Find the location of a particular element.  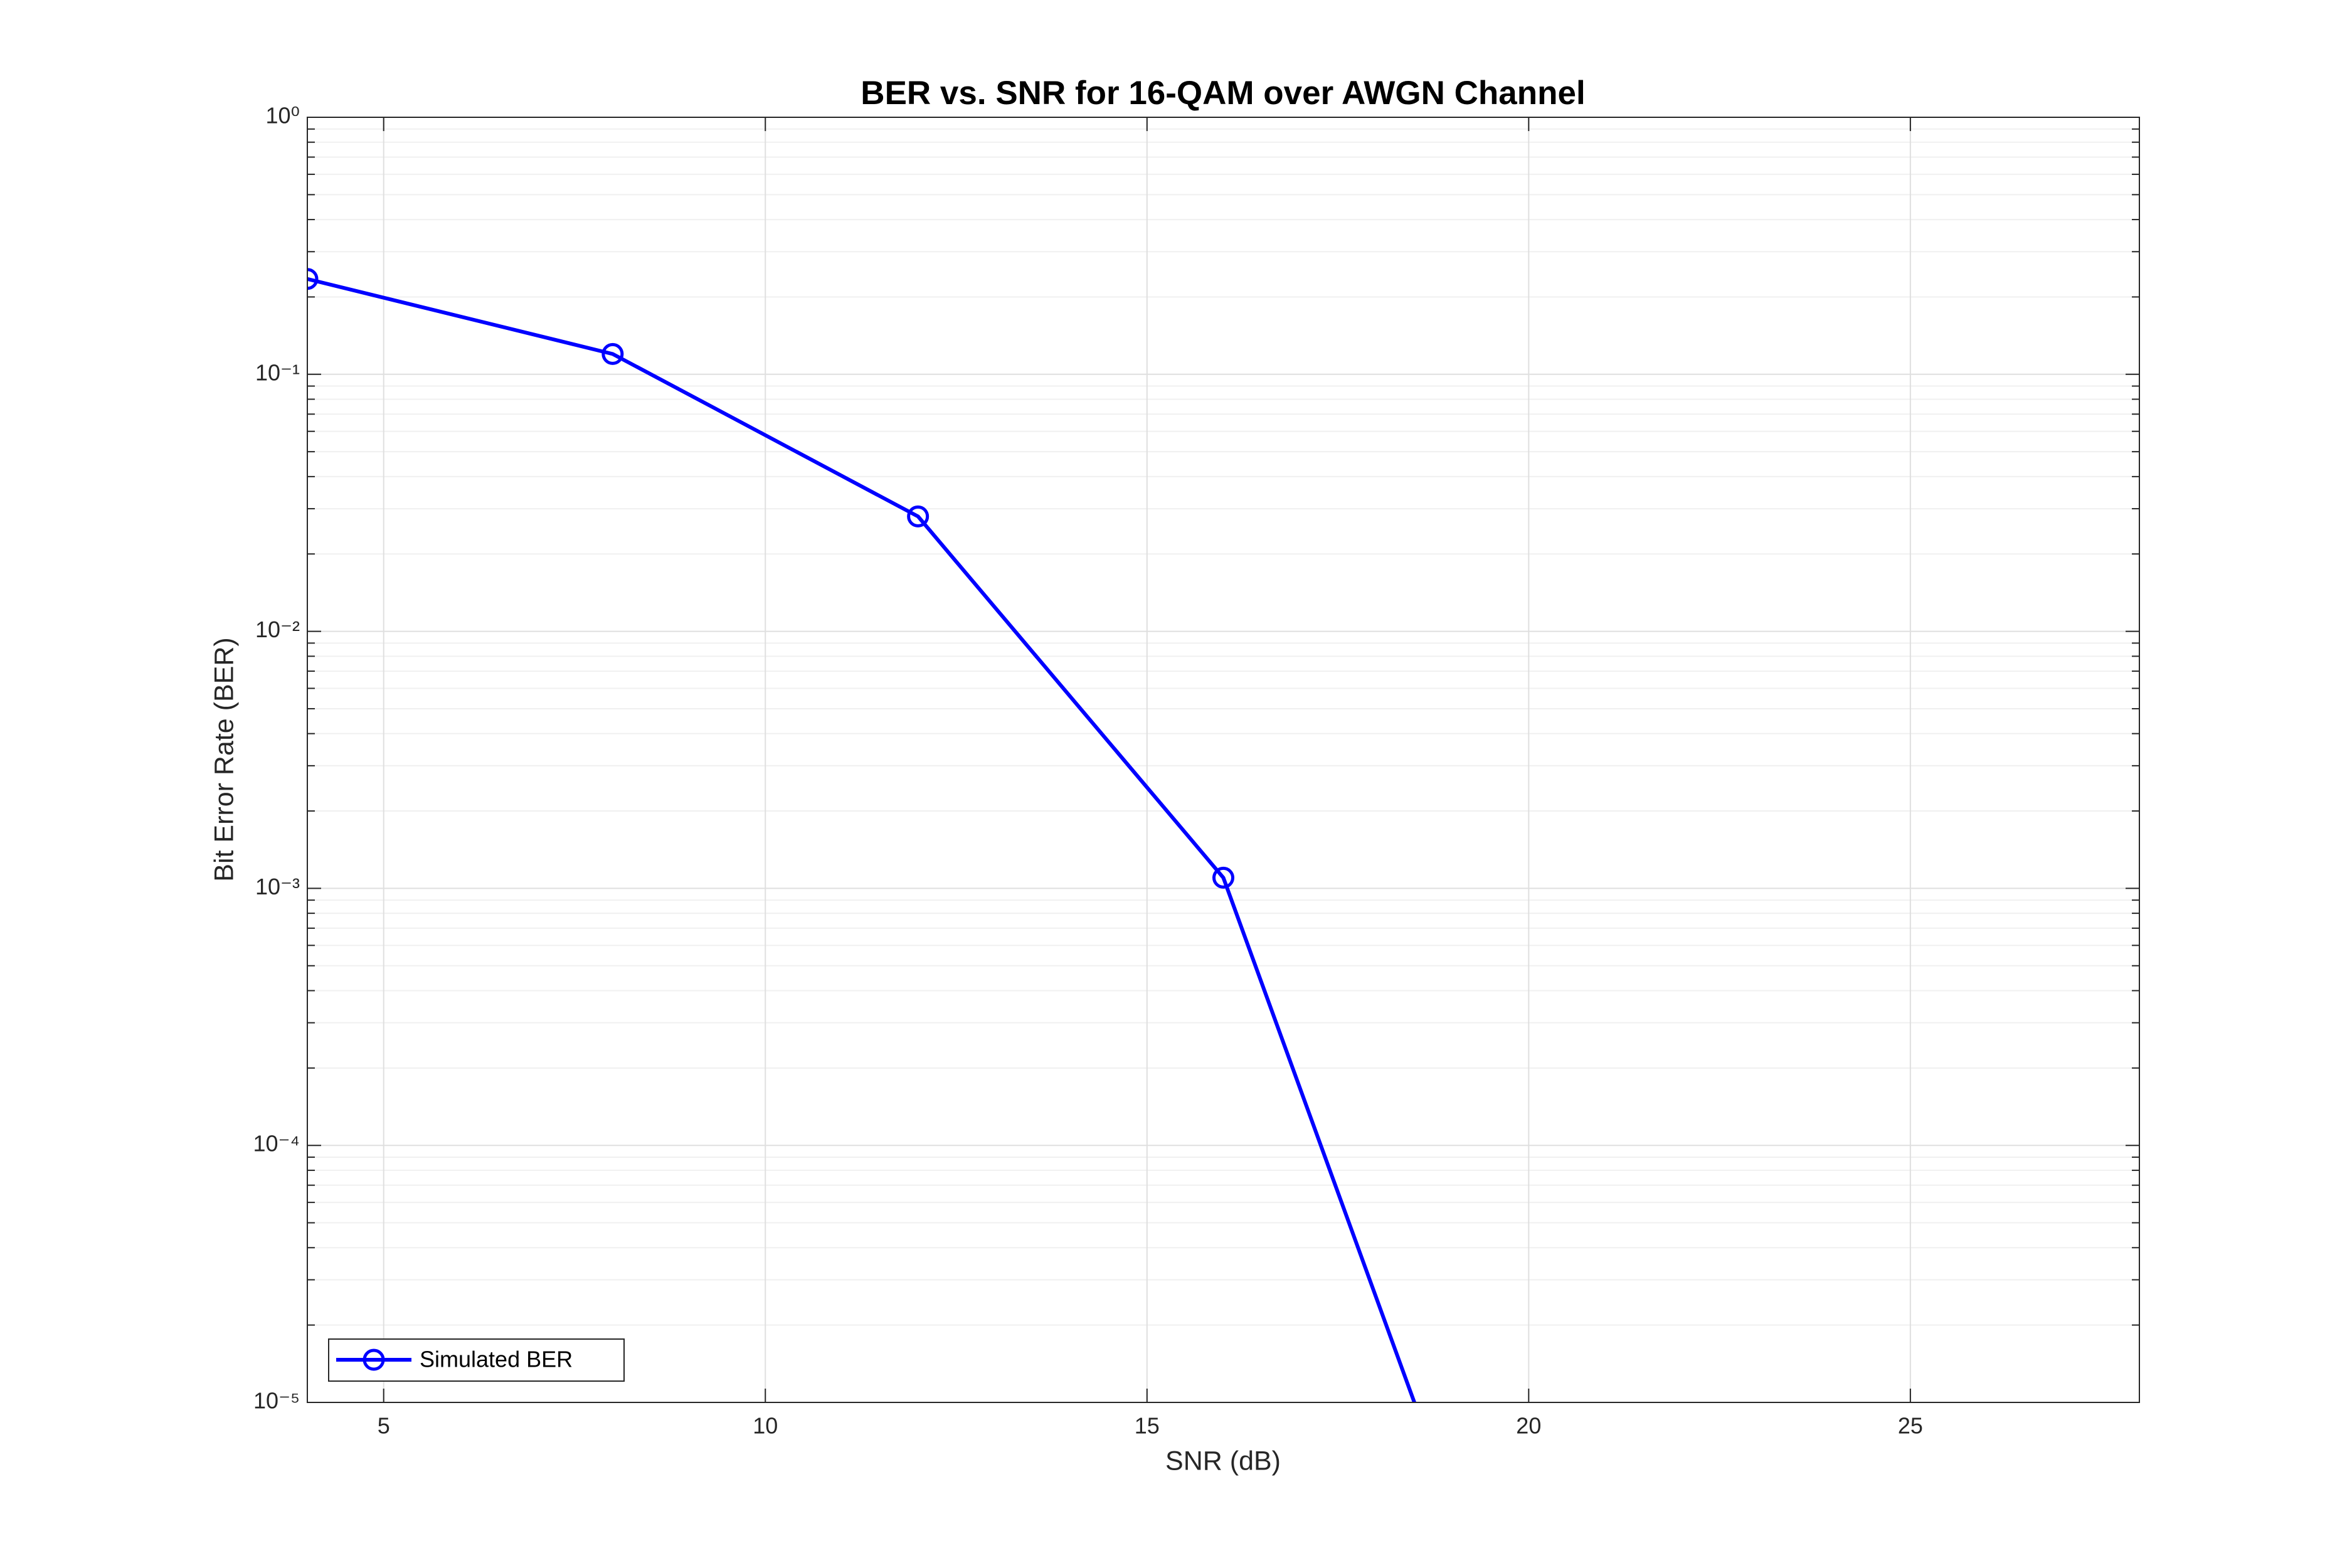

x-axis-label: SNR (dB) is located at coordinates (1223, 1461).